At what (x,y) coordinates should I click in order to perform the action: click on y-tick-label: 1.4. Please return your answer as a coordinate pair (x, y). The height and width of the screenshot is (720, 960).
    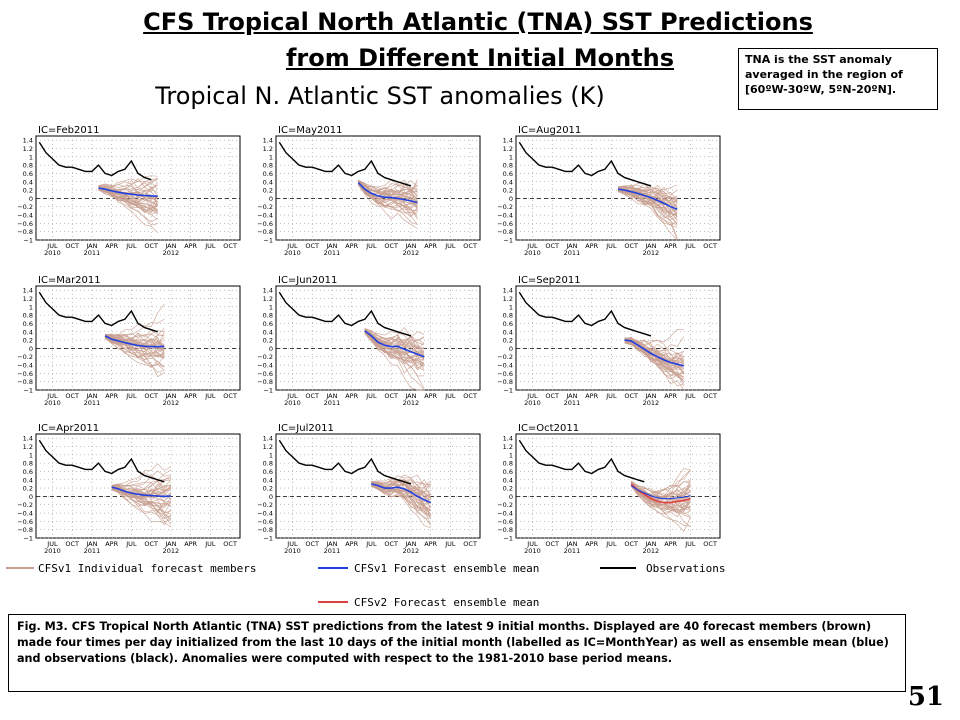
    Looking at the image, I should click on (508, 141).